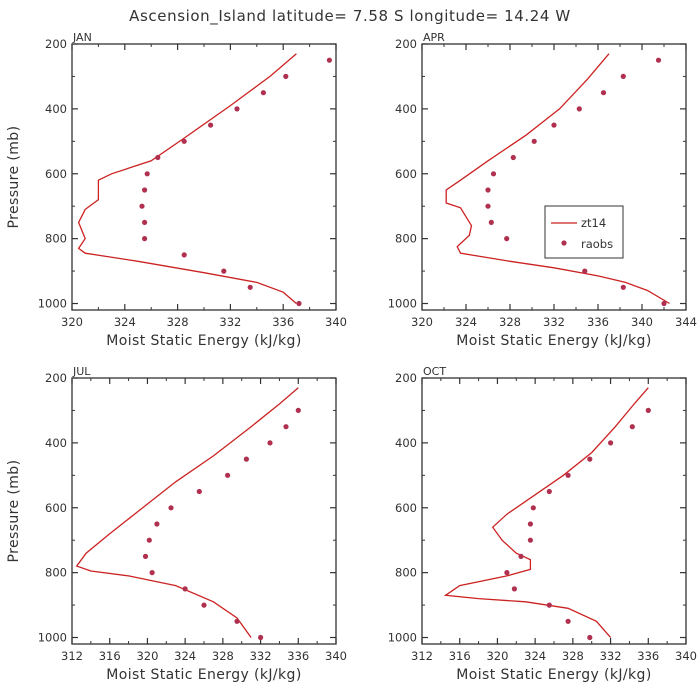 The height and width of the screenshot is (700, 700). What do you see at coordinates (72, 322) in the screenshot?
I see `x-tick-label-jan-320: 320` at bounding box center [72, 322].